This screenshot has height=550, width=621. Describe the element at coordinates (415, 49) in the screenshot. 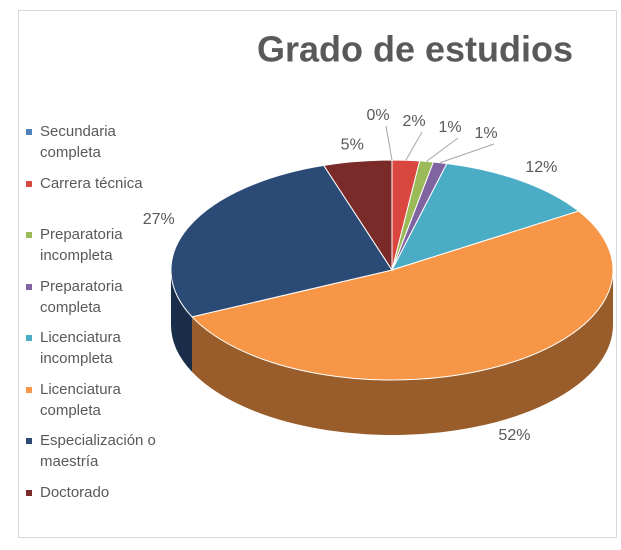

I see `chart-title: Grado de estudios` at that location.